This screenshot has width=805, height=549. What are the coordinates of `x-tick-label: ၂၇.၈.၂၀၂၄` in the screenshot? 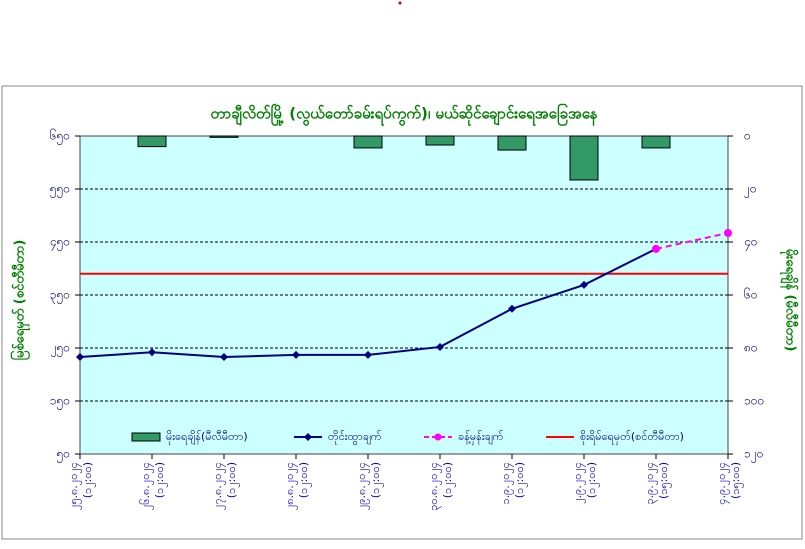 It's located at (218, 486).